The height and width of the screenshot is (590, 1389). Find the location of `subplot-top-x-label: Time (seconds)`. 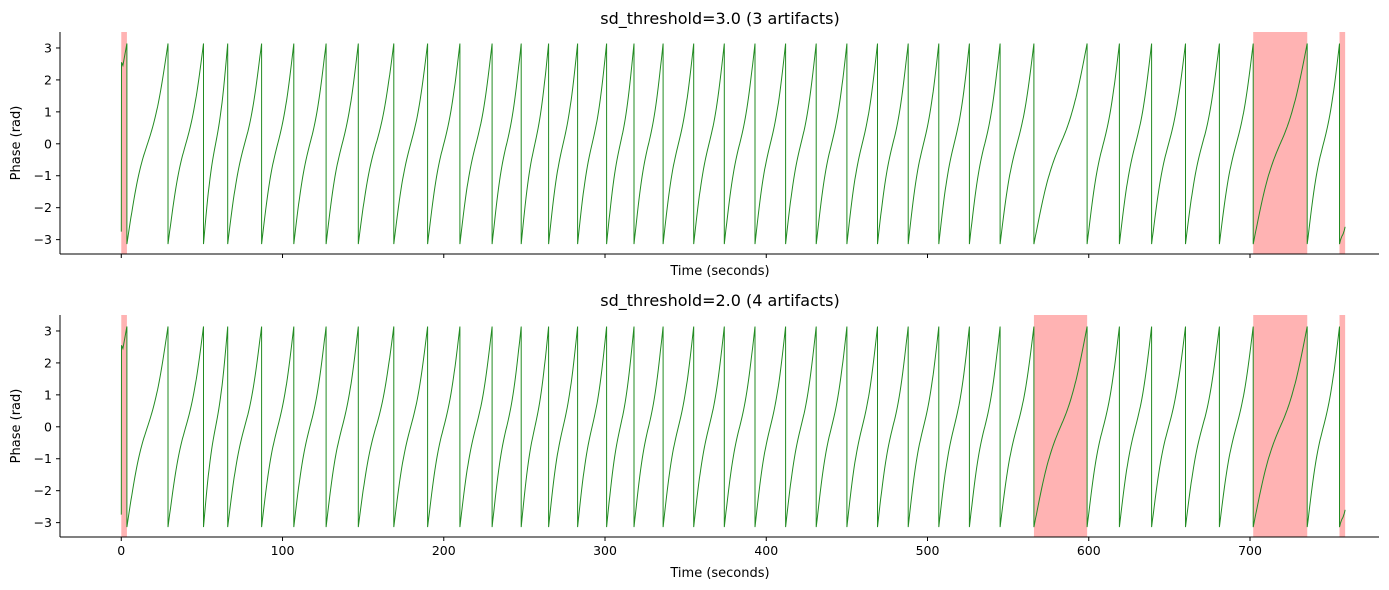

subplot-top-x-label: Time (seconds) is located at coordinates (719, 271).